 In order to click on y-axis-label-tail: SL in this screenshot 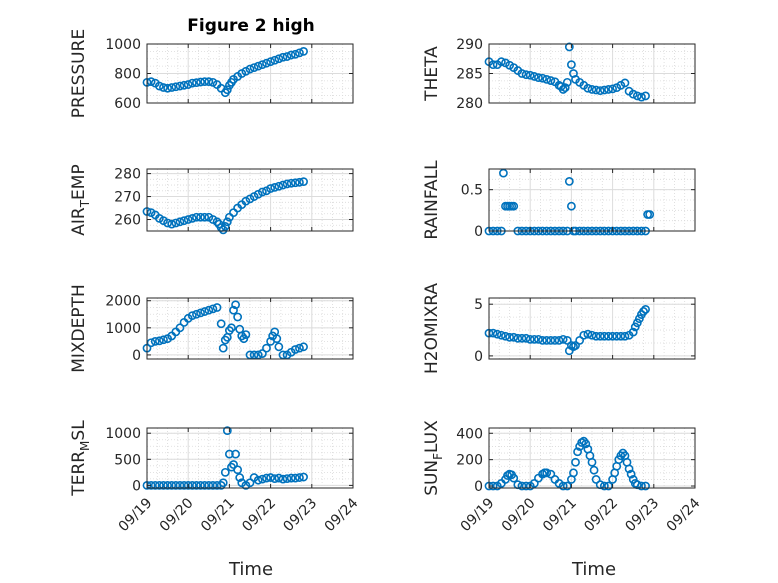, I will do `click(79, 430)`.